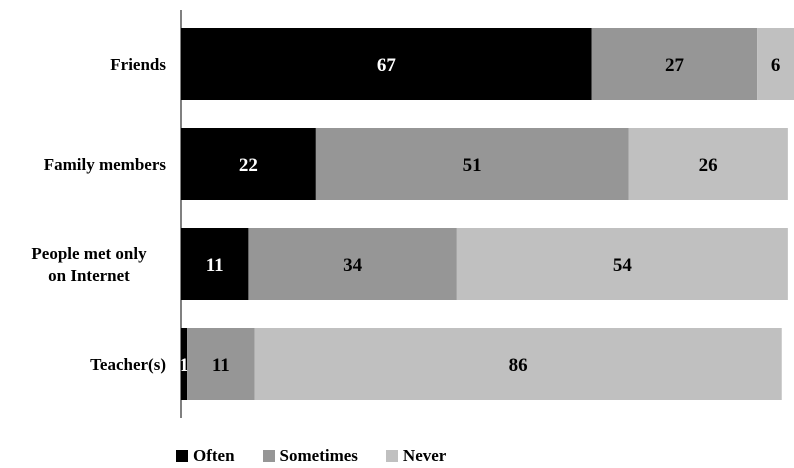 This screenshot has width=794, height=468. I want to click on data-label-often-family-members: 22, so click(248, 165).